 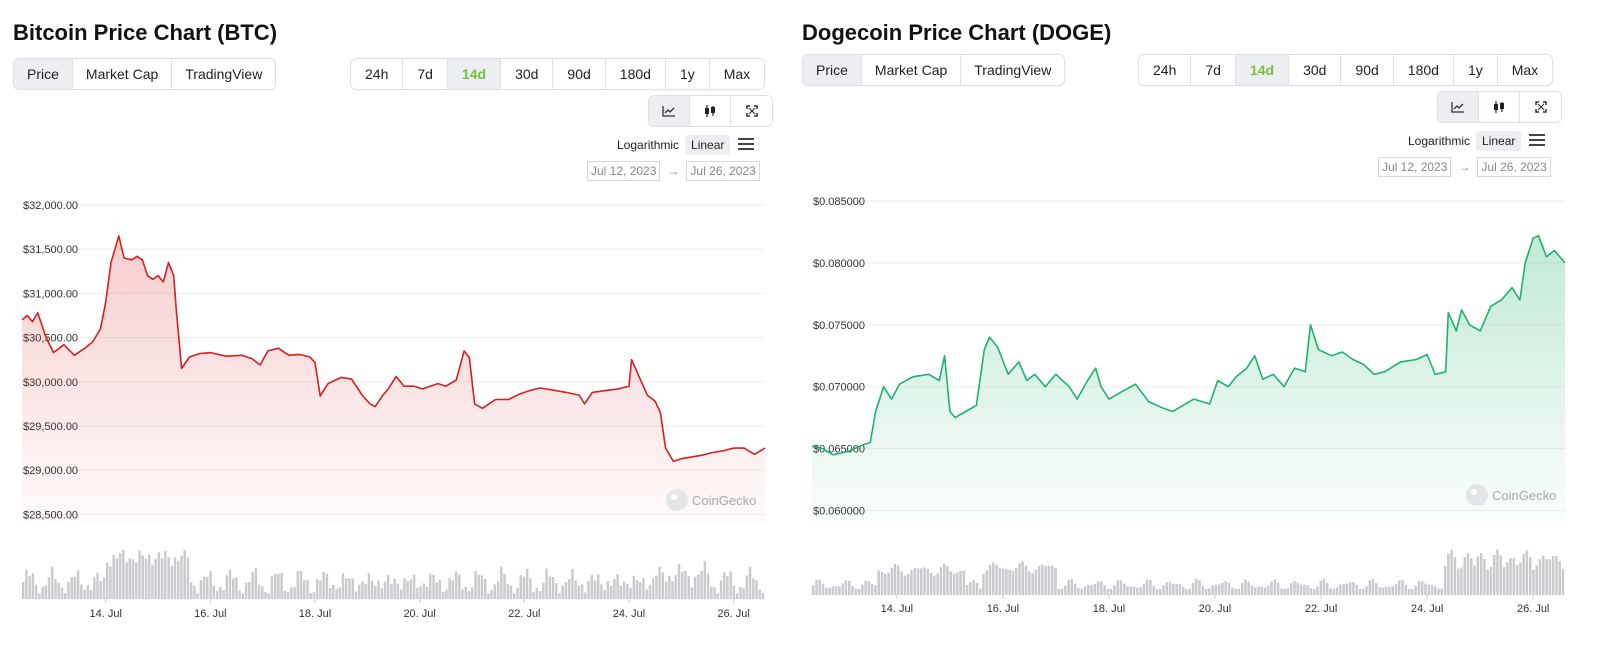 What do you see at coordinates (315, 614) in the screenshot?
I see `x-tick-label: 18. Jul` at bounding box center [315, 614].